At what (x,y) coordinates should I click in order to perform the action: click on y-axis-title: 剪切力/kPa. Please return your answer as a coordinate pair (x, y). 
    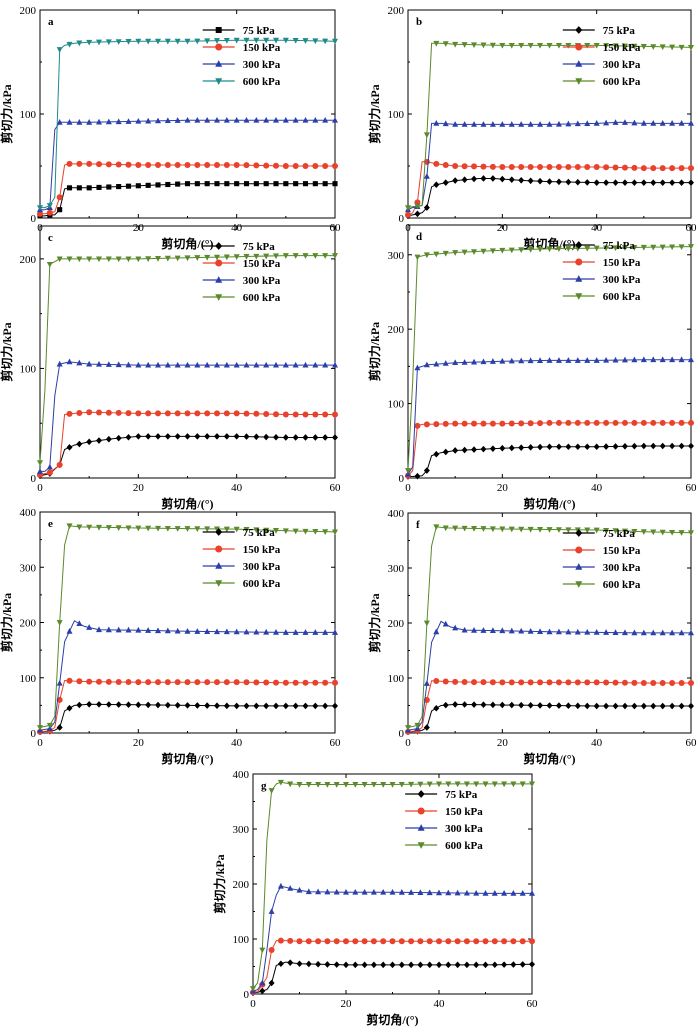
    Looking at the image, I should click on (374, 113).